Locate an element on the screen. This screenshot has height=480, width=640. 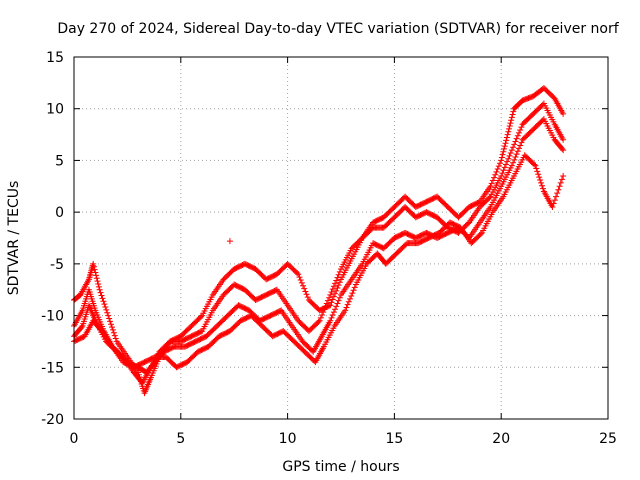
x-tick-label: 25 is located at coordinates (608, 439).